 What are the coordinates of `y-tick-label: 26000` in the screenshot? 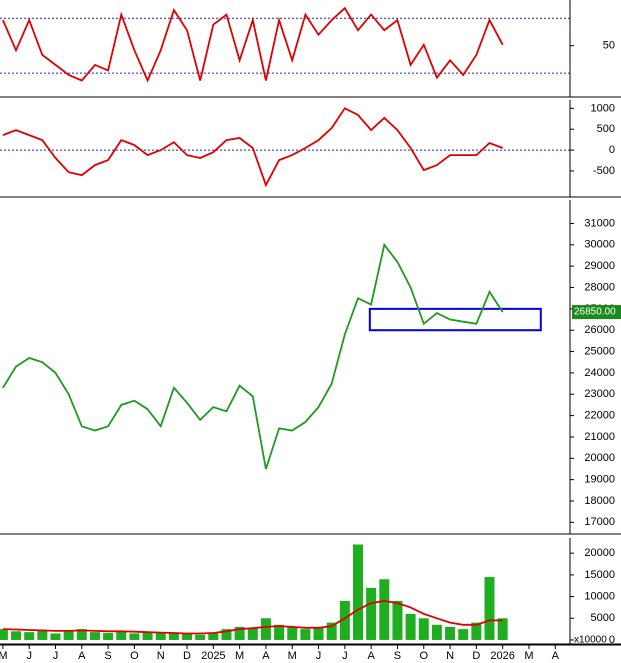 It's located at (599, 330).